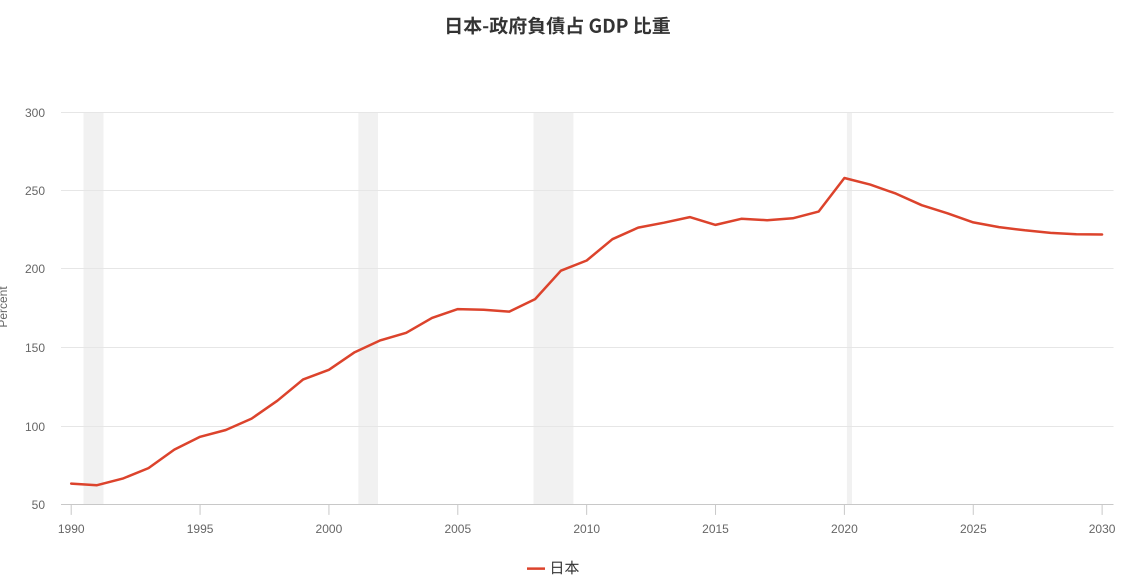 Image resolution: width=1124 pixels, height=579 pixels. Describe the element at coordinates (39, 505) in the screenshot. I see `svg-text: 50` at that location.